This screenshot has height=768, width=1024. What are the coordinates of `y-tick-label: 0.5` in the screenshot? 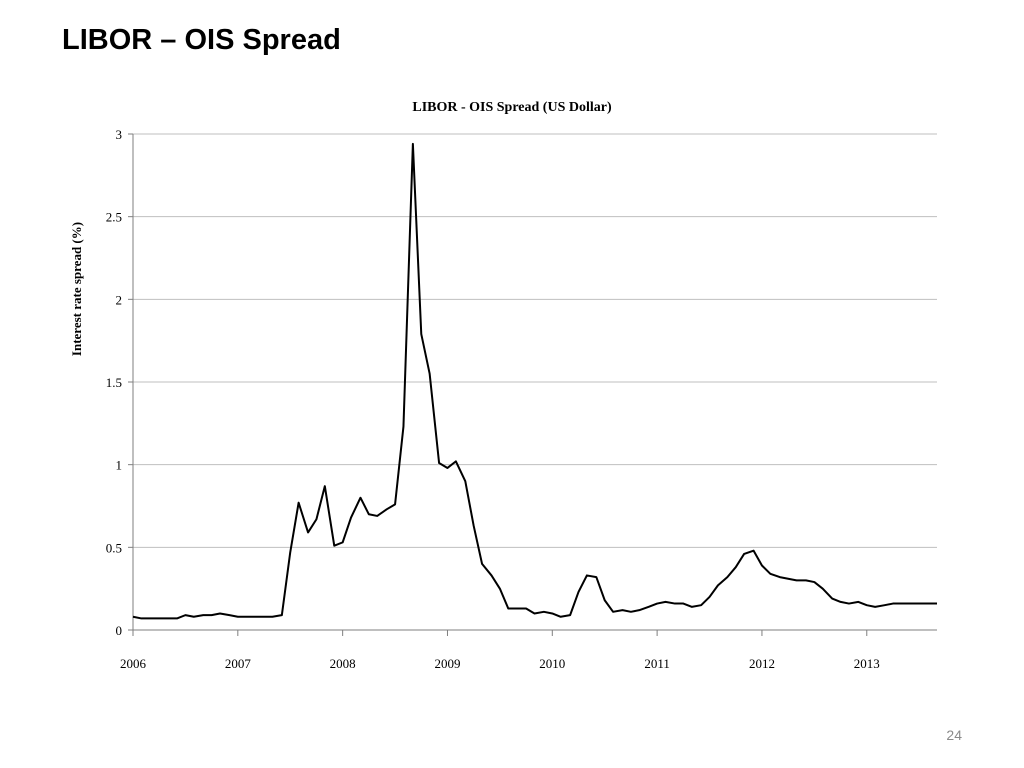 It's located at (114, 547).